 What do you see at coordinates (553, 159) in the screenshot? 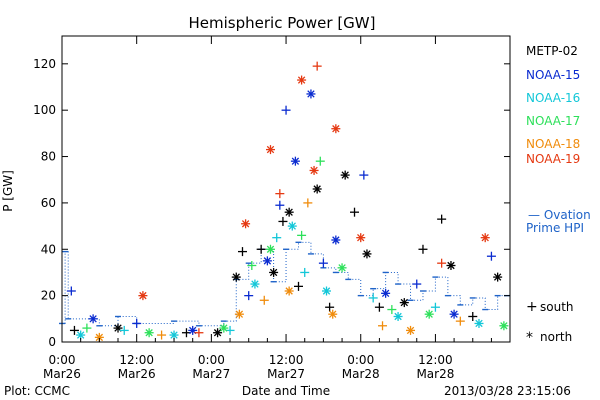
I see `legend-label-noaa-19: NOAA-19` at bounding box center [553, 159].